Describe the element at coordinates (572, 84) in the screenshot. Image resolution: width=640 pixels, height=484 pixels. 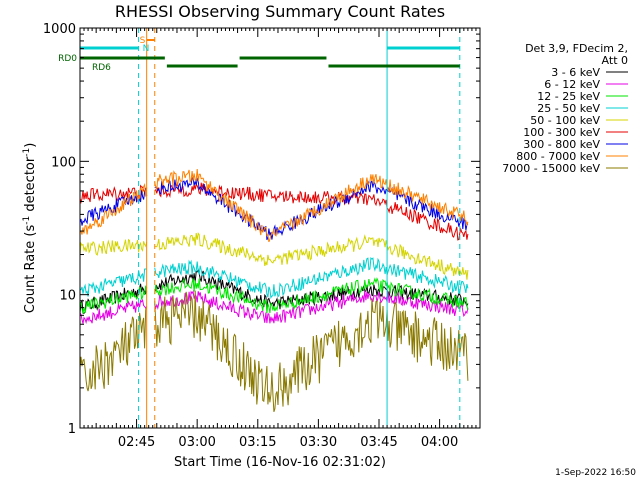
I see `legend-entry-label: 6 - 12 keV` at that location.